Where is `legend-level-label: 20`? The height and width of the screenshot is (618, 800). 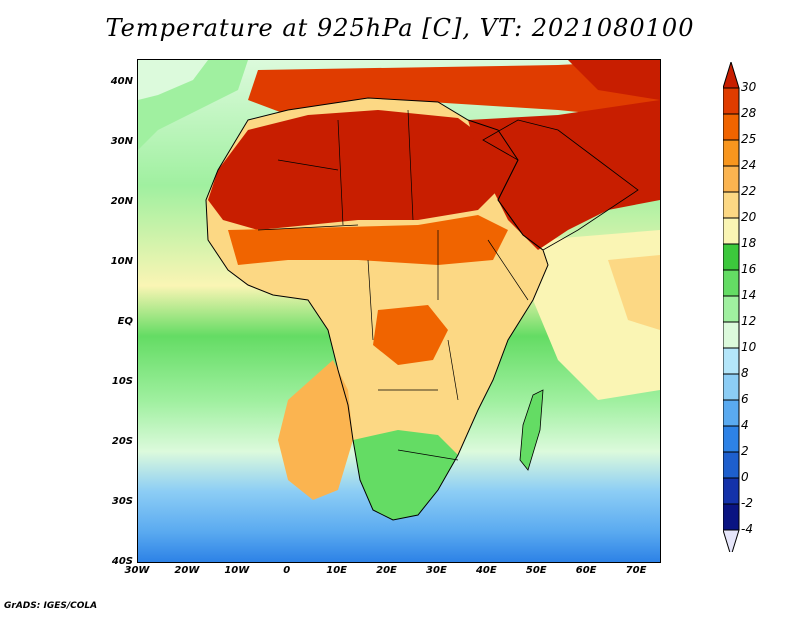
legend-level-label: 20 is located at coordinates (749, 217).